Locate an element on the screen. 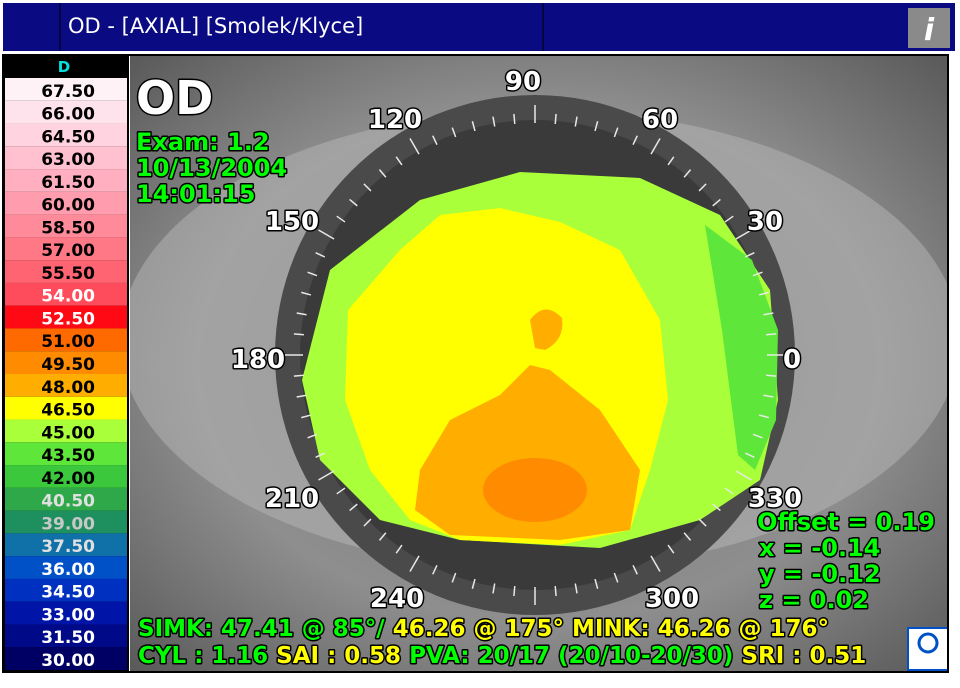 Image resolution: width=960 pixels, height=688 pixels. scale-label: 30.00 is located at coordinates (68, 661).